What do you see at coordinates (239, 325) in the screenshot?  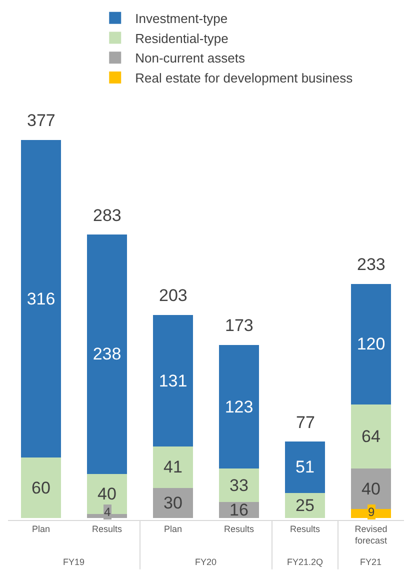 I see `total-label: 173` at bounding box center [239, 325].